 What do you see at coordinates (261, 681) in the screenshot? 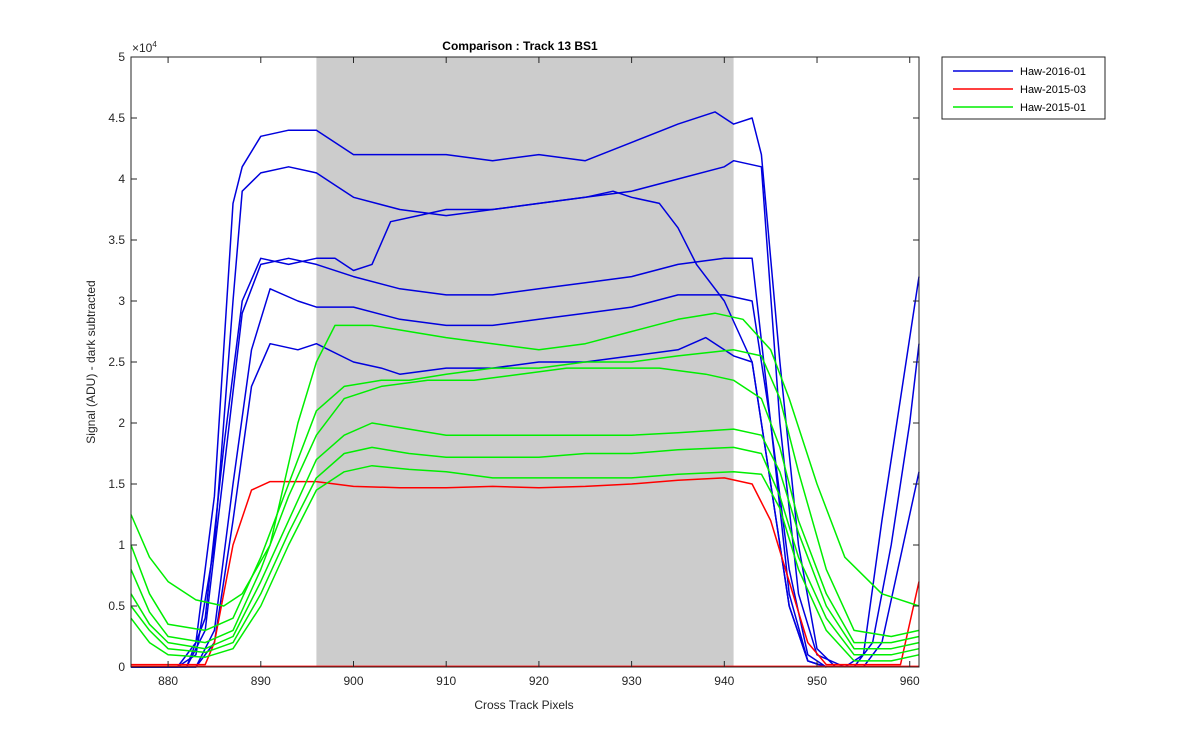
I see `x-tick-label: 890` at bounding box center [261, 681].